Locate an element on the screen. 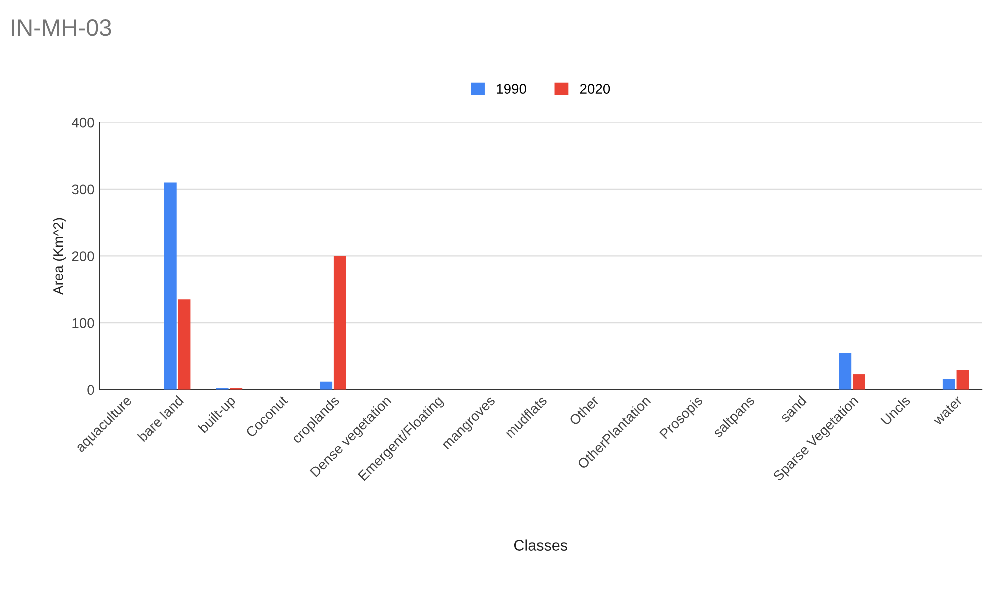  chart-title: IN-MH-03 is located at coordinates (62, 28).